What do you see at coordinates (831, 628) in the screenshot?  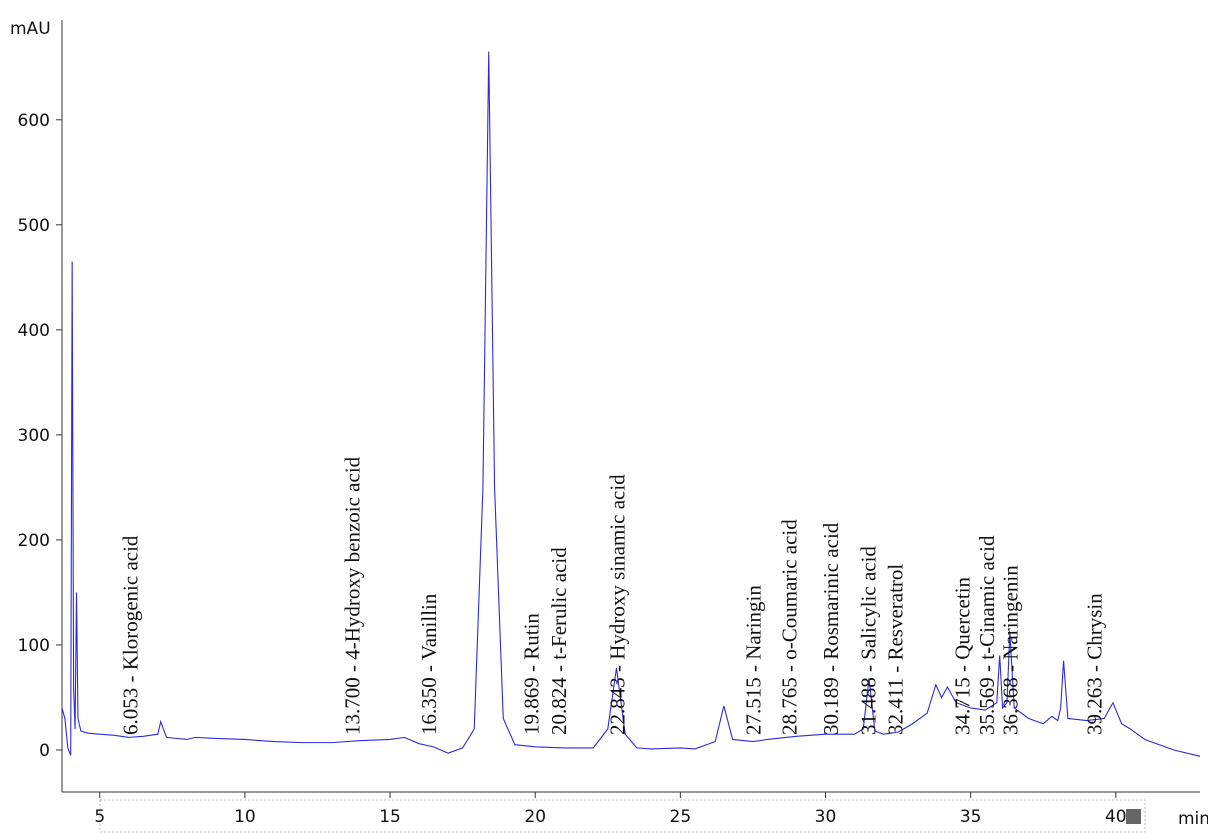 I see `peak-label: 30.189 - Rosmarinic acid` at bounding box center [831, 628].